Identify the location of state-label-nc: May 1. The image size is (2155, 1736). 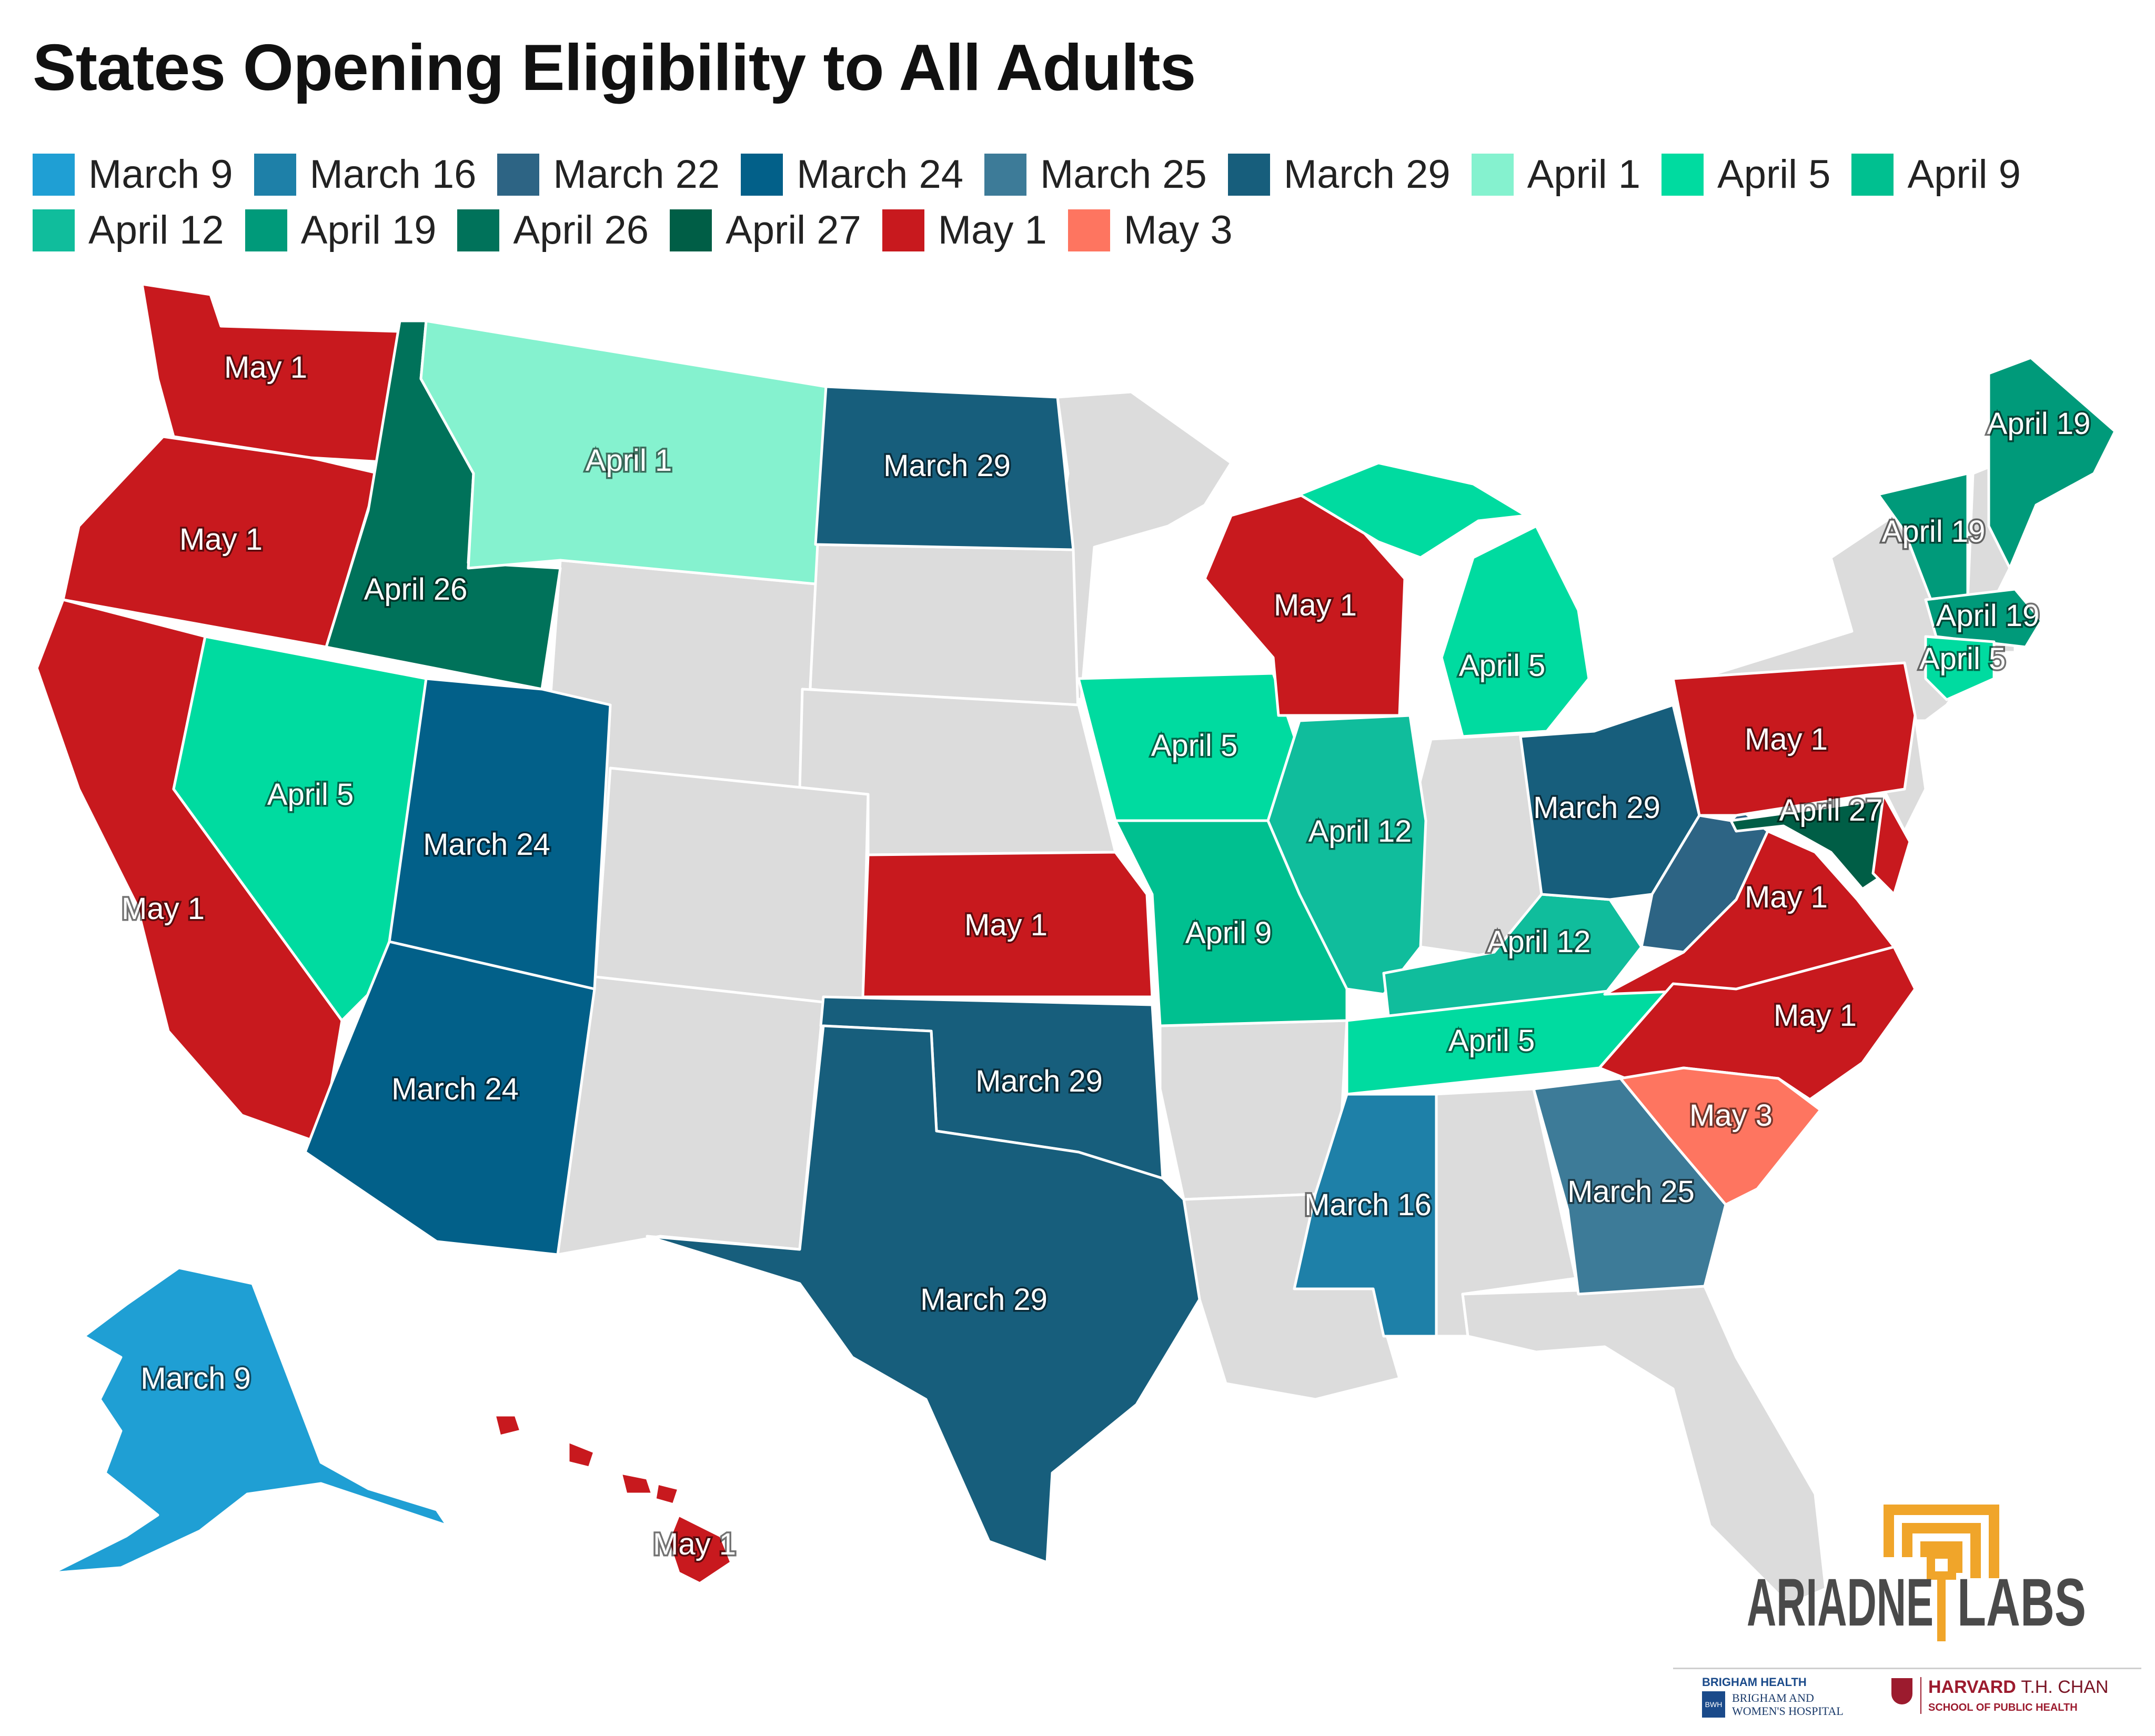
(1816, 1015).